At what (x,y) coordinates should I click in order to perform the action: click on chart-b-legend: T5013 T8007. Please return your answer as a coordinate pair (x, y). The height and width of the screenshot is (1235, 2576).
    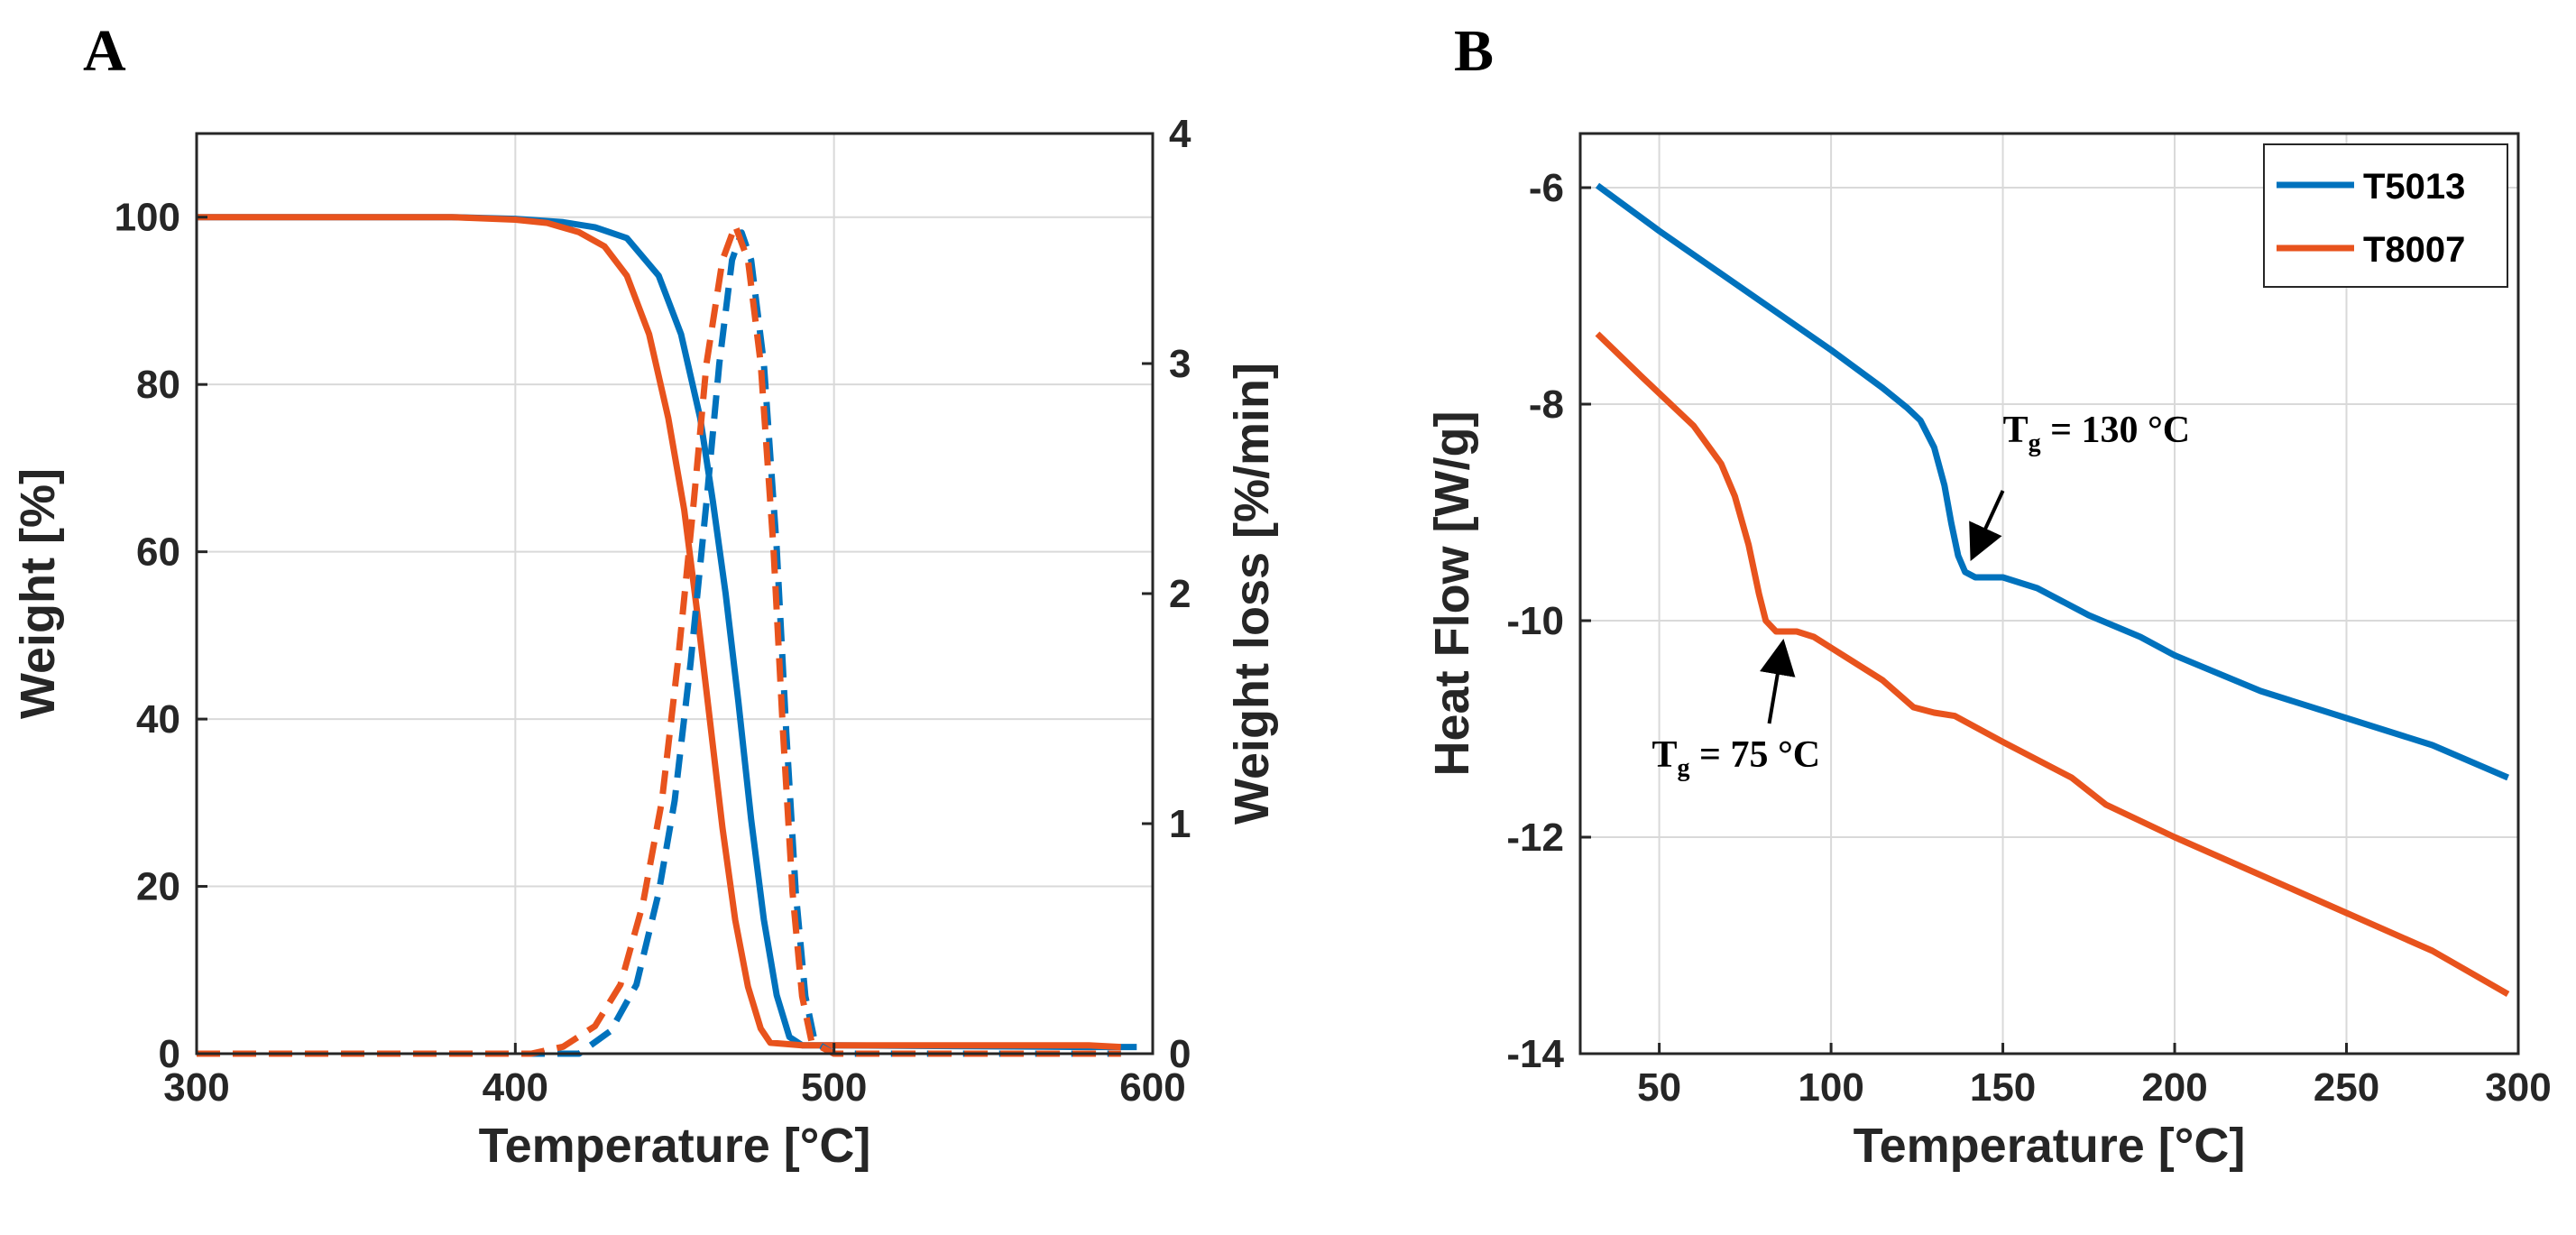
    Looking at the image, I should click on (2385, 215).